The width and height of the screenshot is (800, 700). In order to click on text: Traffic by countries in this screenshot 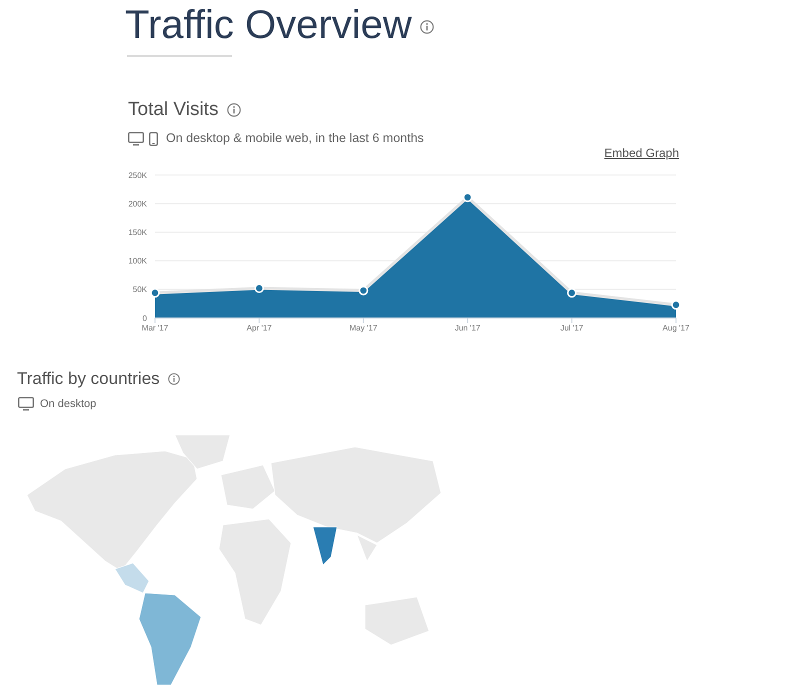, I will do `click(88, 379)`.